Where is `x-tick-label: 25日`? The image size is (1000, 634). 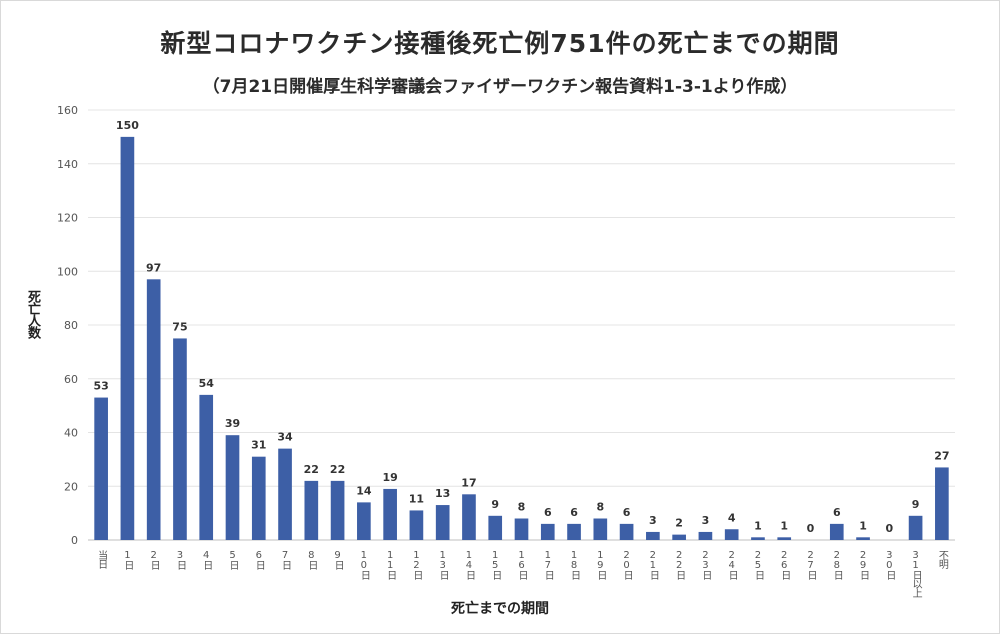
x-tick-label: 25日 is located at coordinates (757, 565).